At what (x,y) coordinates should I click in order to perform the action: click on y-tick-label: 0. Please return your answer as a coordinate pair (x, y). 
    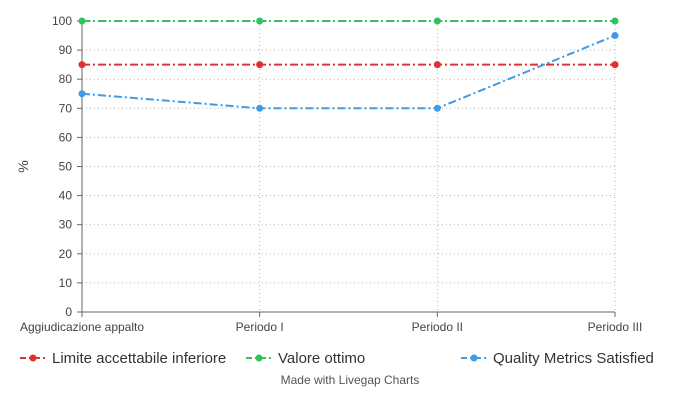
    Looking at the image, I should click on (68, 312).